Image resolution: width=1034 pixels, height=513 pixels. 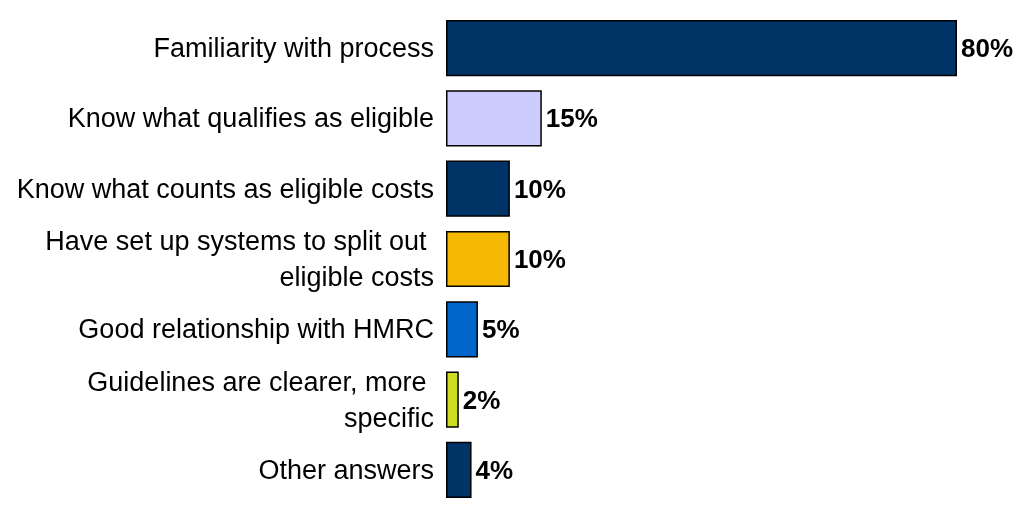 What do you see at coordinates (571, 118) in the screenshot?
I see `data-label: 15%` at bounding box center [571, 118].